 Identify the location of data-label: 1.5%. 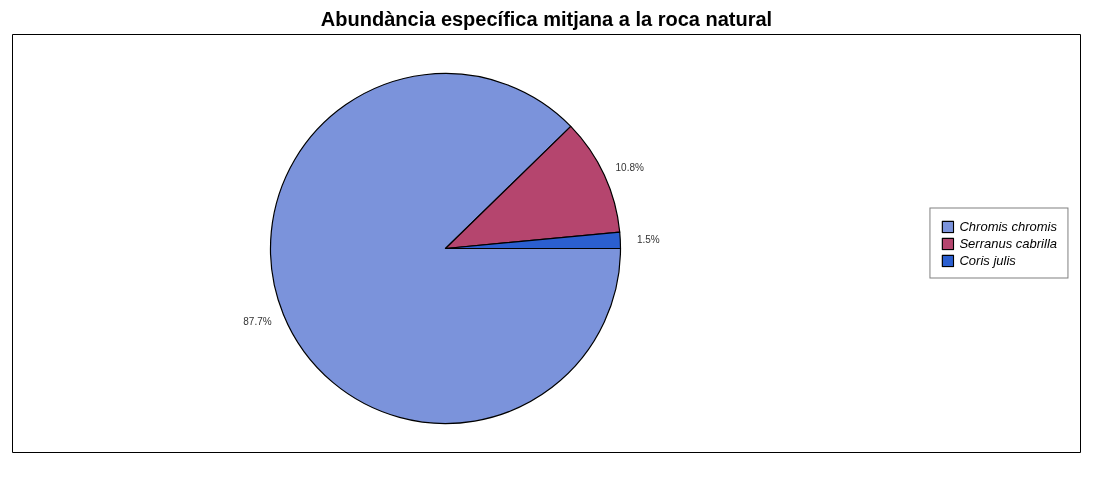
(648, 239).